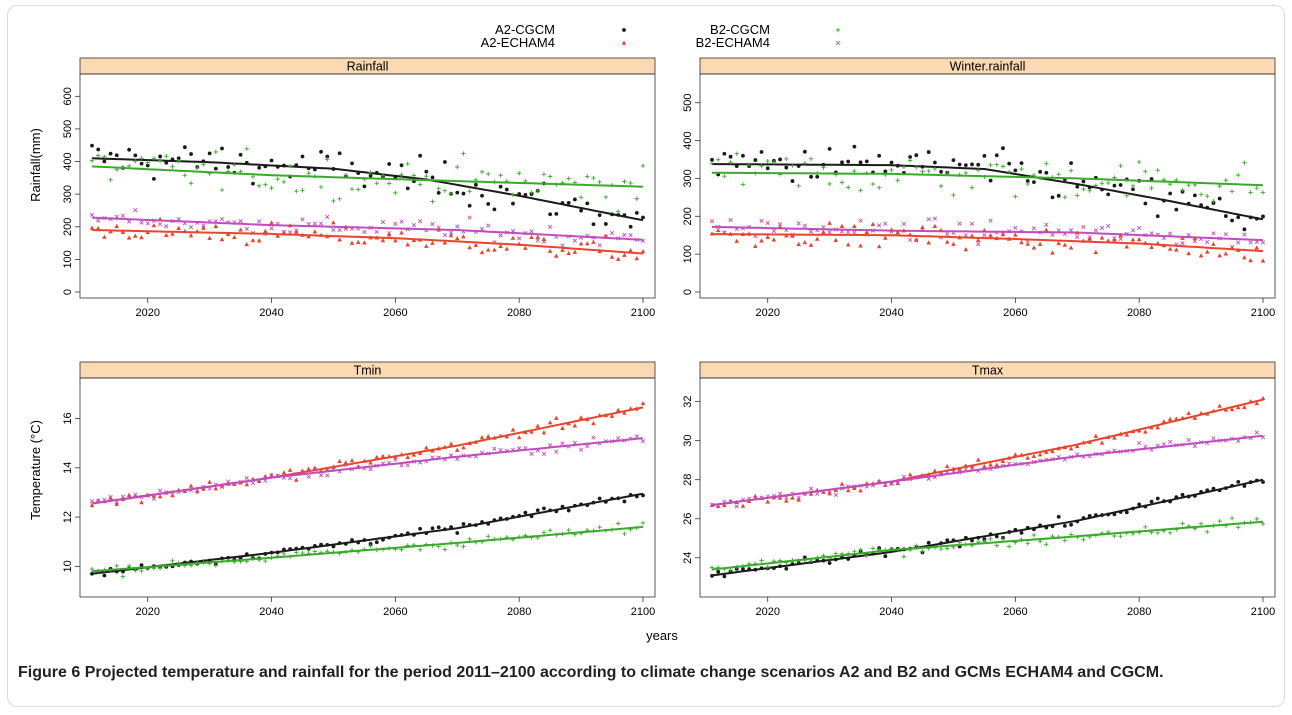  I want to click on y-tick-label: 16, so click(68, 418).